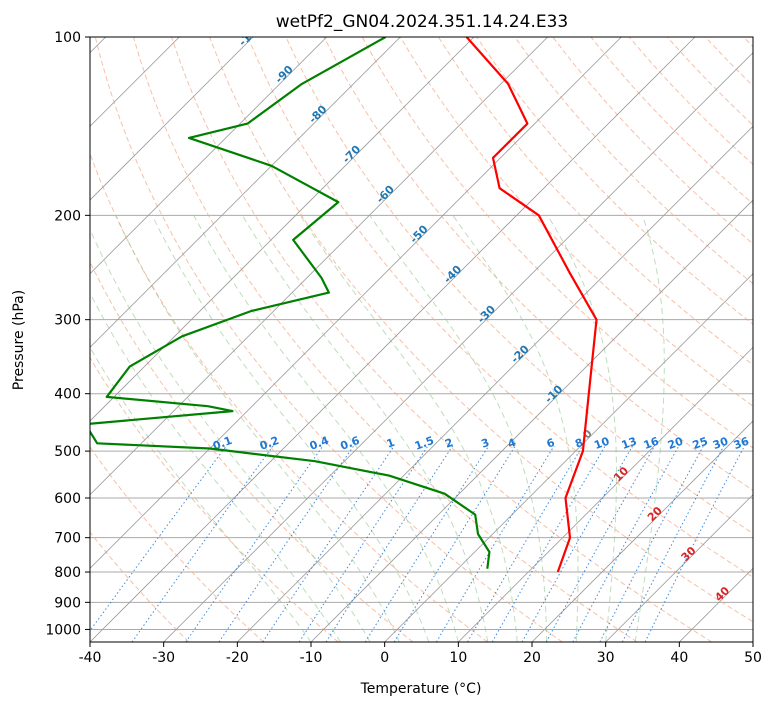 The height and width of the screenshot is (708, 775). Describe the element at coordinates (753, 658) in the screenshot. I see `x-tick-label: 50` at that location.